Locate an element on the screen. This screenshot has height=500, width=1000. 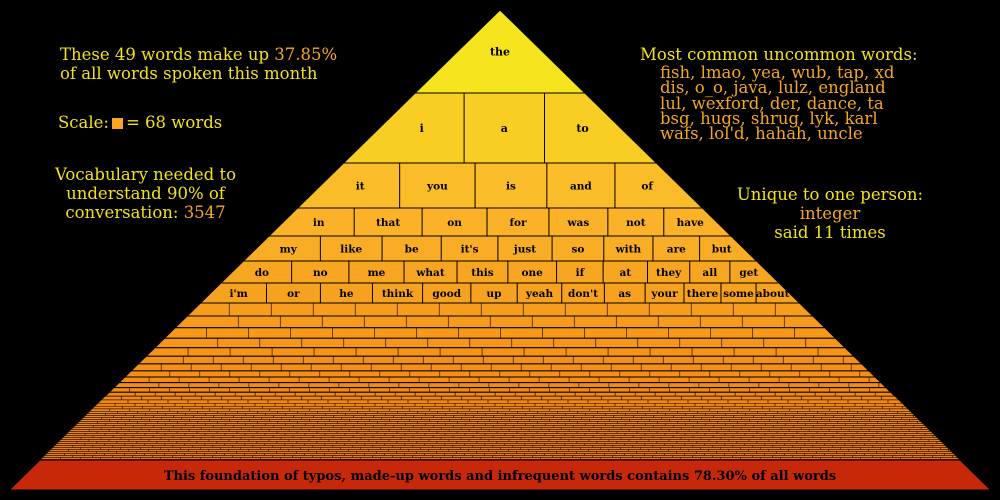
word-label: a is located at coordinates (504, 128).